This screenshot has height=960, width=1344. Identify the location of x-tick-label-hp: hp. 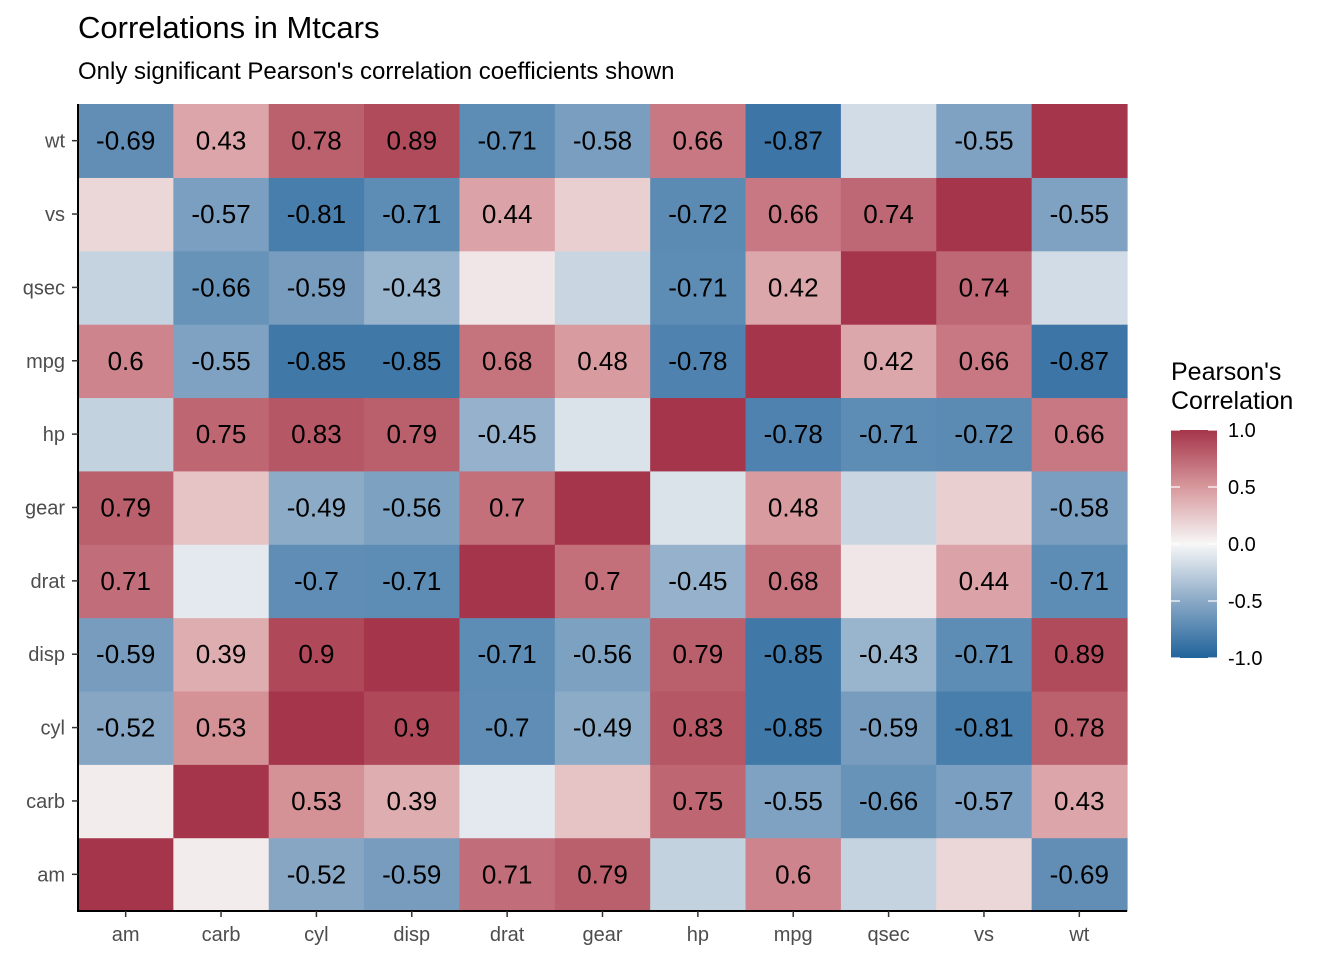
(698, 935).